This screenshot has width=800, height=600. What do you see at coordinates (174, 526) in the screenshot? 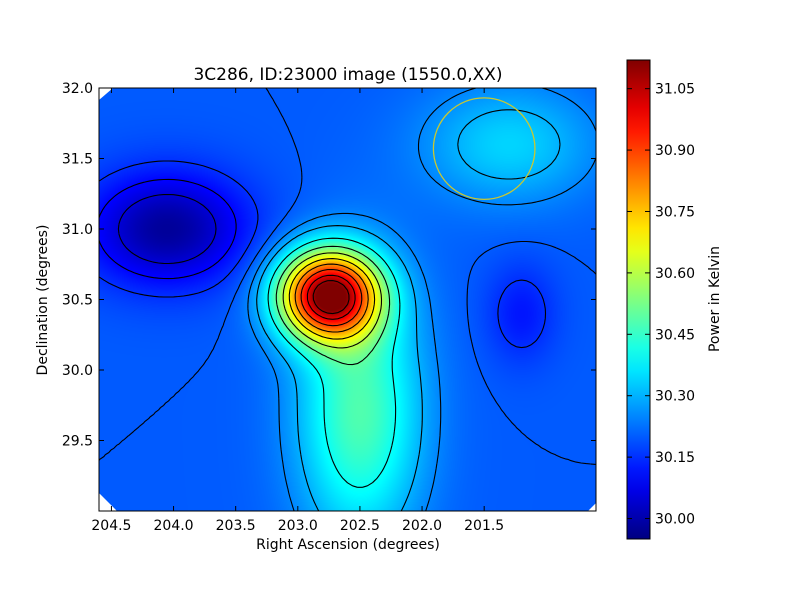
I see `x-tick-label: 204.0` at bounding box center [174, 526].